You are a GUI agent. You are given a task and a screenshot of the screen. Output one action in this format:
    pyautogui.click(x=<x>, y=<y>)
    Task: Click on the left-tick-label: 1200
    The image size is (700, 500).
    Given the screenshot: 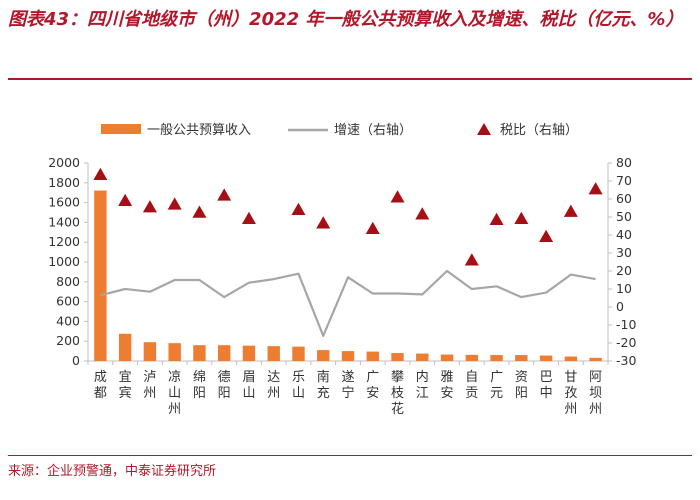 What is the action you would take?
    pyautogui.click(x=64, y=241)
    